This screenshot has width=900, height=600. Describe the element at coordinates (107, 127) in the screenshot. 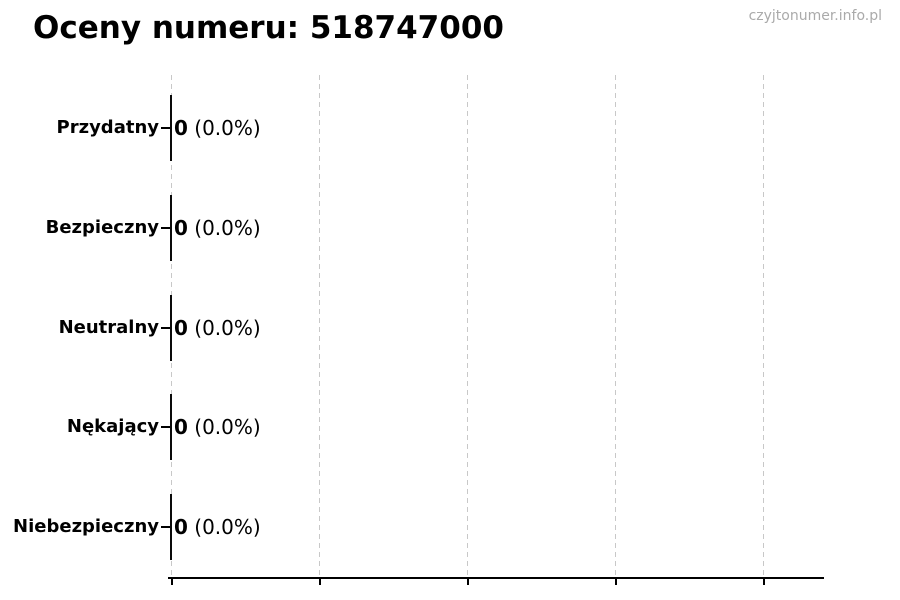

I see `category-label: Przydatny` at that location.